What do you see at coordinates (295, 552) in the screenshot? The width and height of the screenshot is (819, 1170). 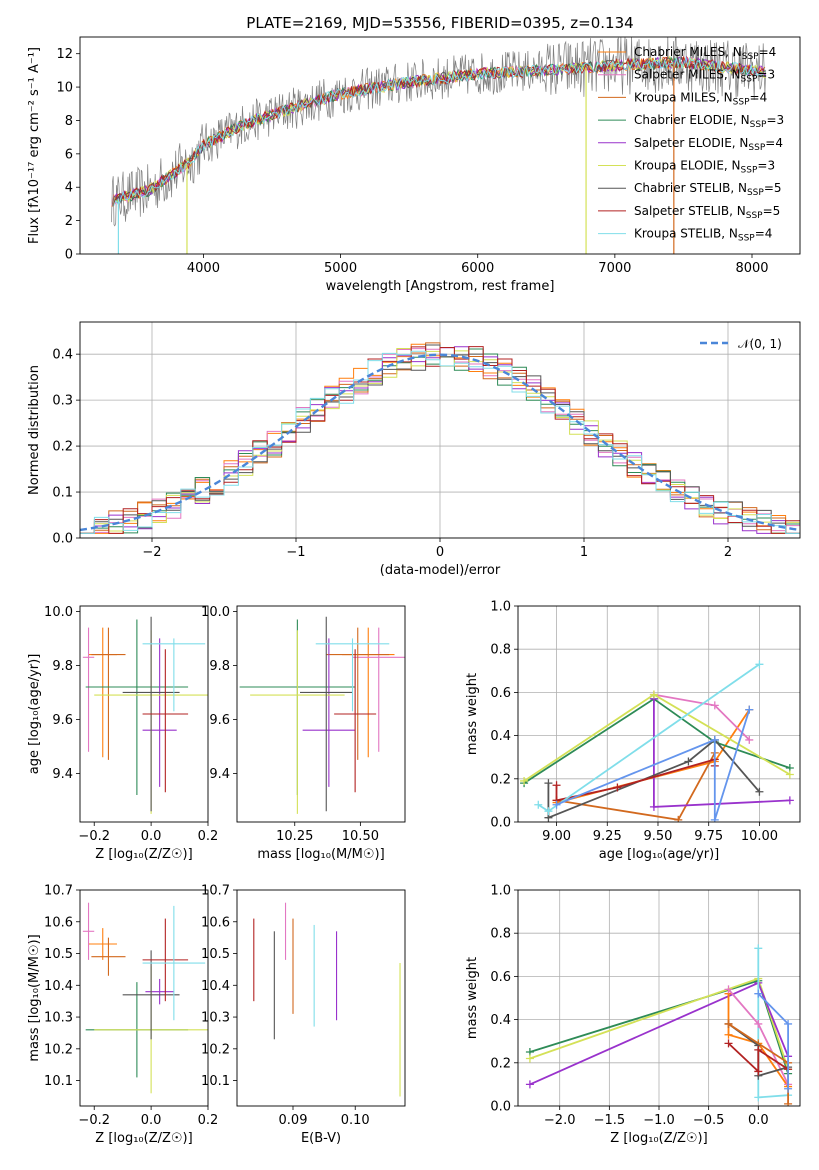 I see `x-tick-label: −1` at bounding box center [295, 552].